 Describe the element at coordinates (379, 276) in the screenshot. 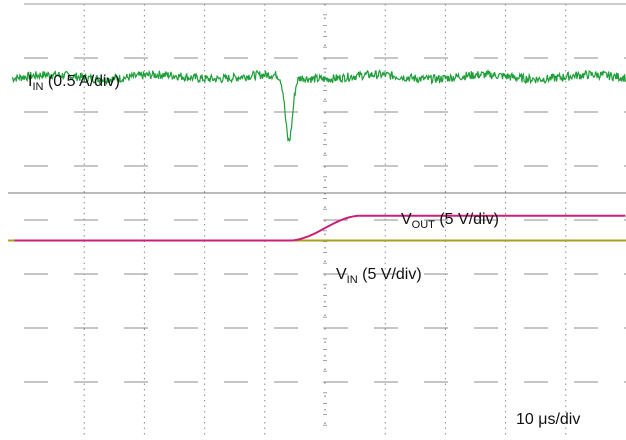

I see `v-in-label: VIN (5 V/div)` at that location.